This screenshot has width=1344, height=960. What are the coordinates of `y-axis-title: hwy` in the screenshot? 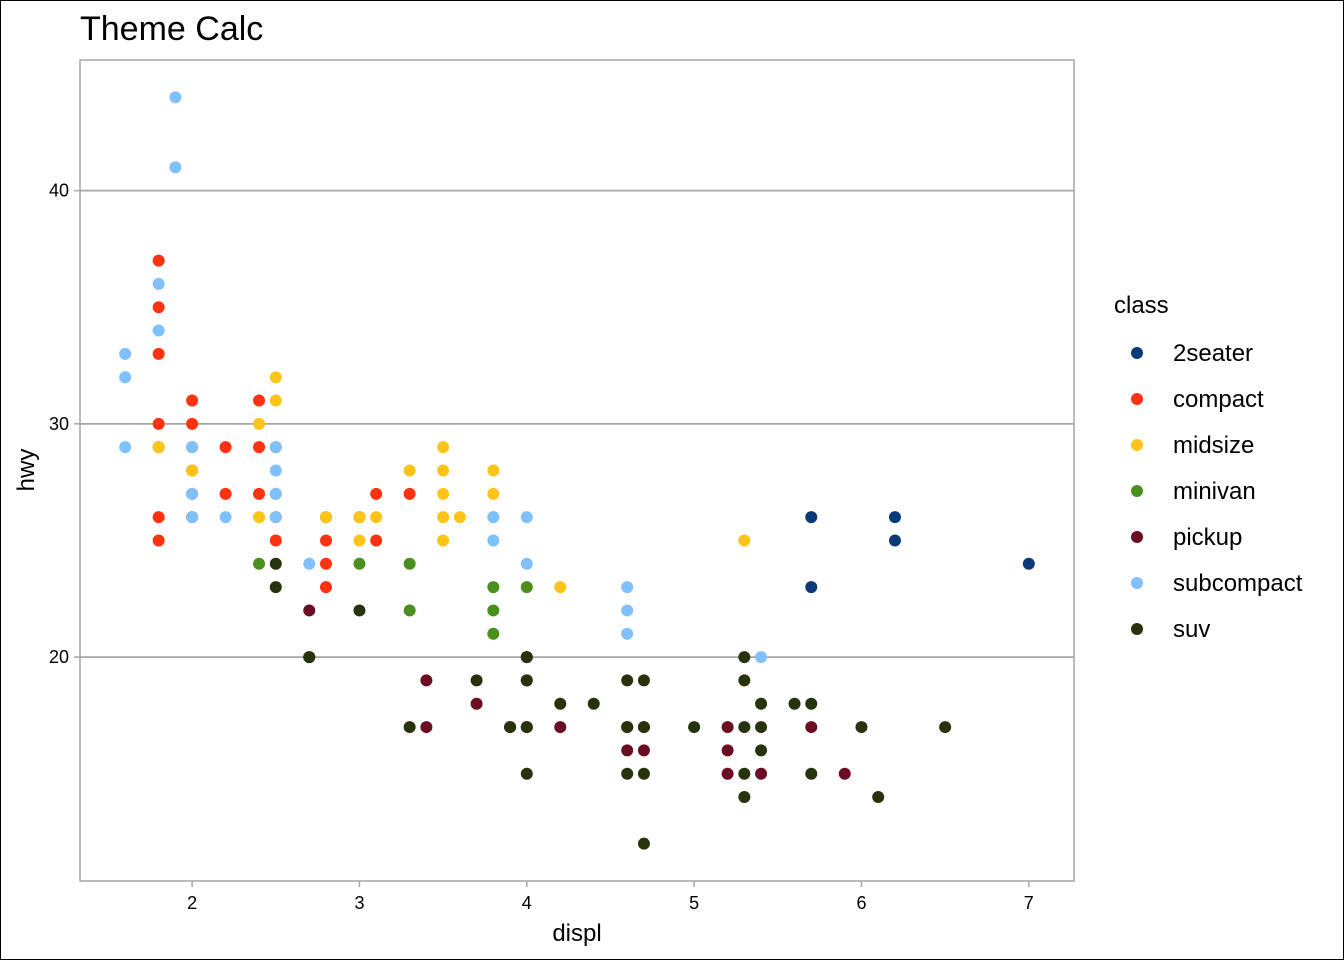 It's located at (26, 470).